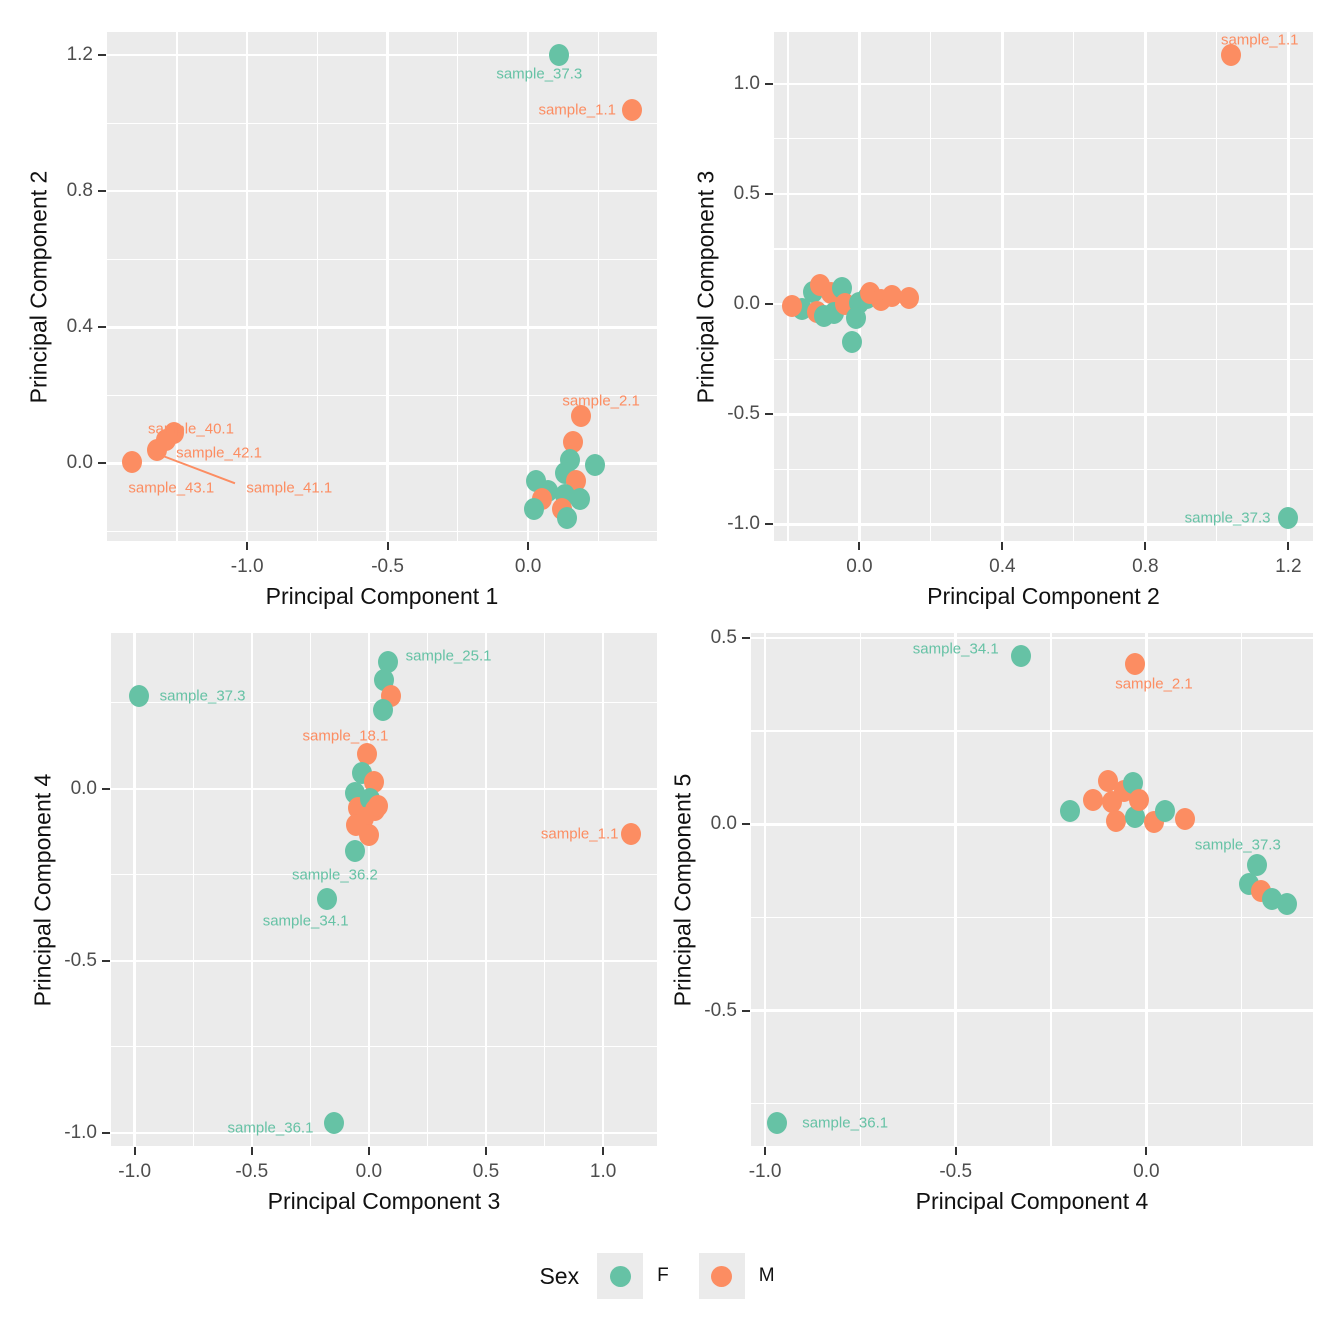 Image resolution: width=1344 pixels, height=1344 pixels. What do you see at coordinates (384, 1201) in the screenshot?
I see `x-axis-title: Principal Component 3` at bounding box center [384, 1201].